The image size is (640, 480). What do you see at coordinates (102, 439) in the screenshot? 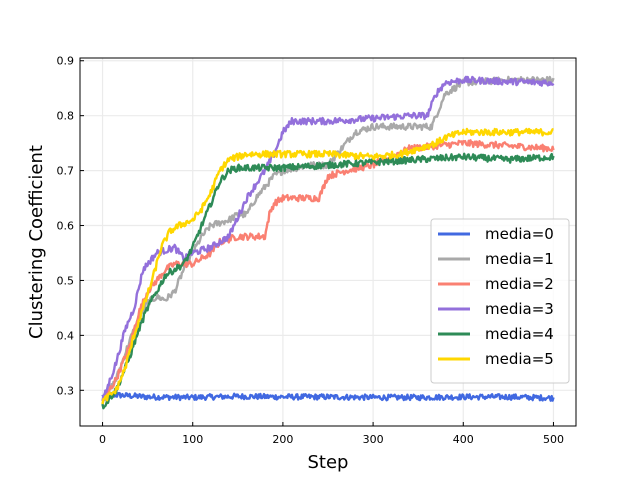
I see `x-tick-label: 0` at bounding box center [102, 439].